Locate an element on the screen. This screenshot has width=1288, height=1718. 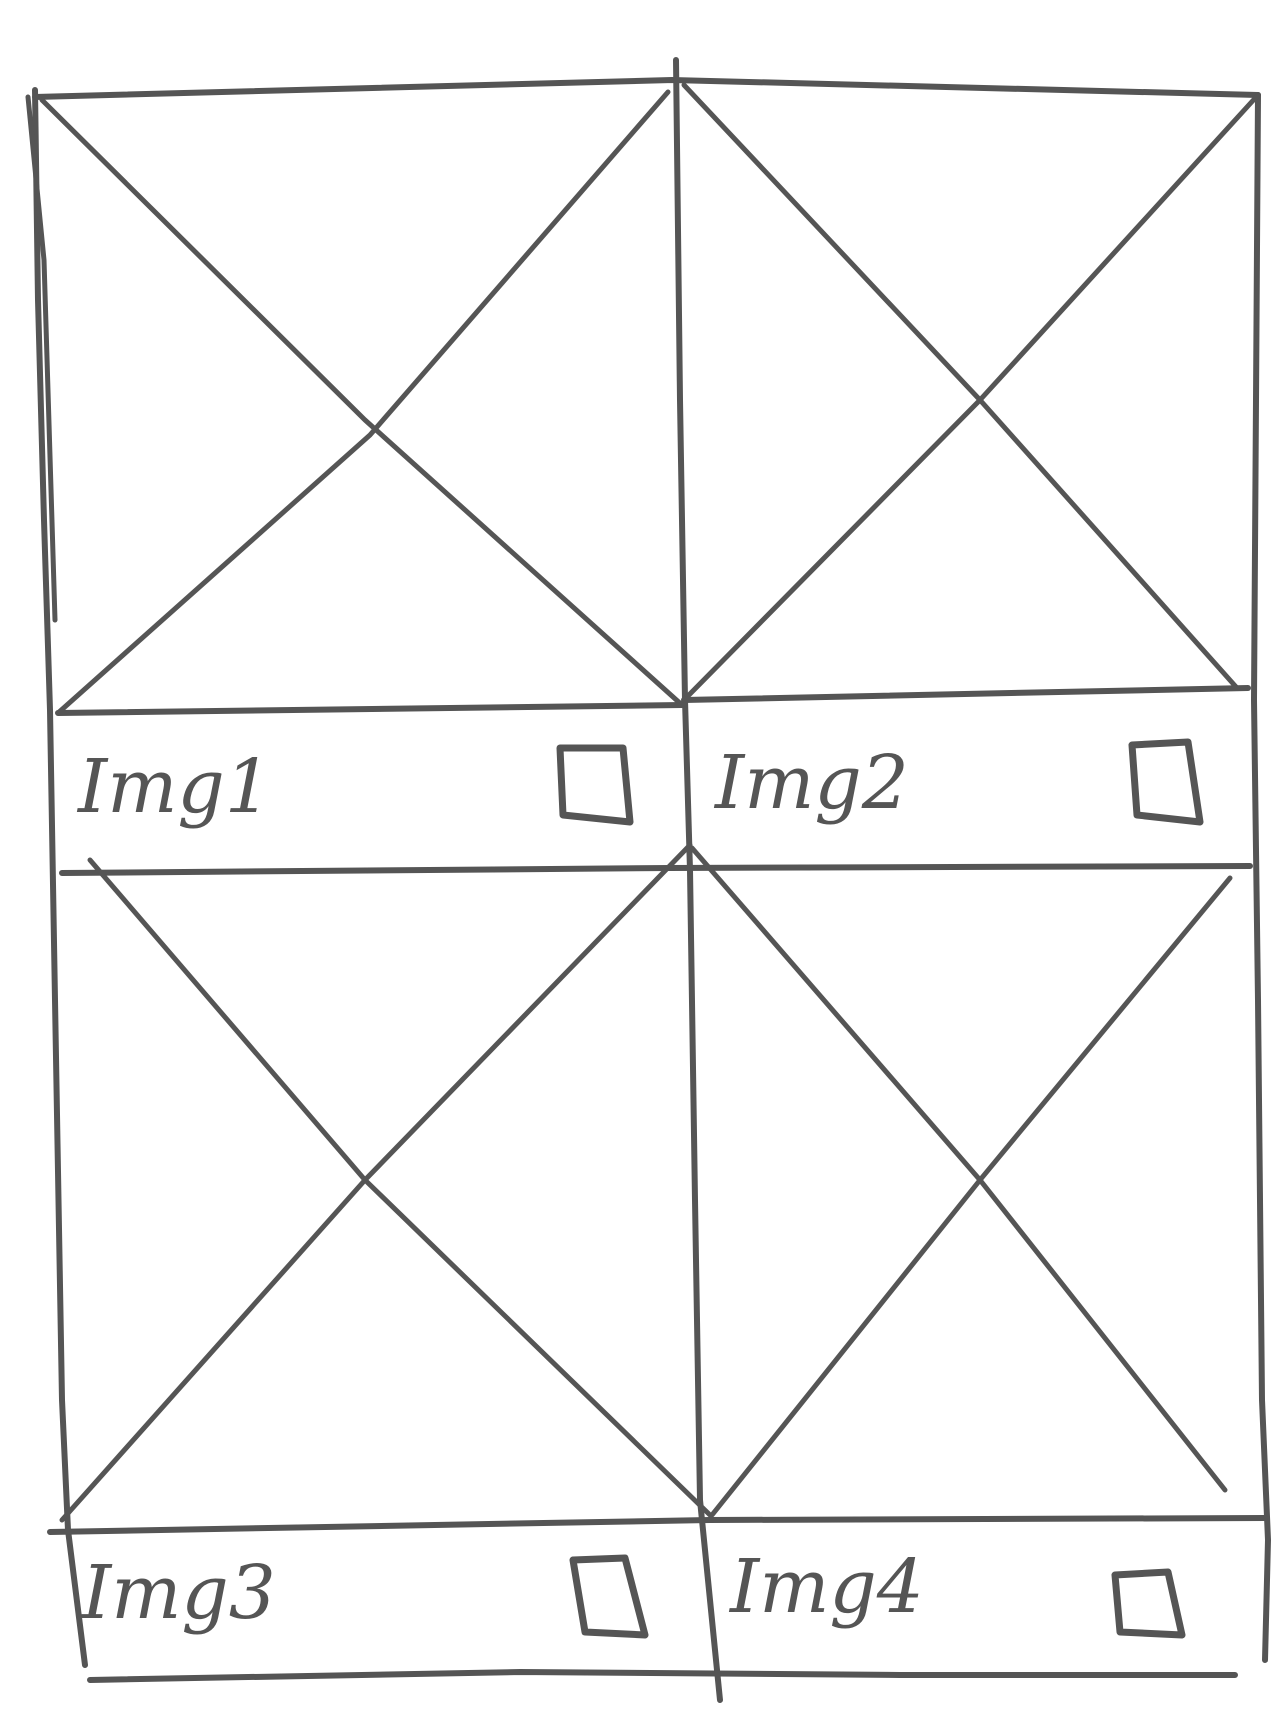
gallery-caption: Img1 is located at coordinates (174, 787).